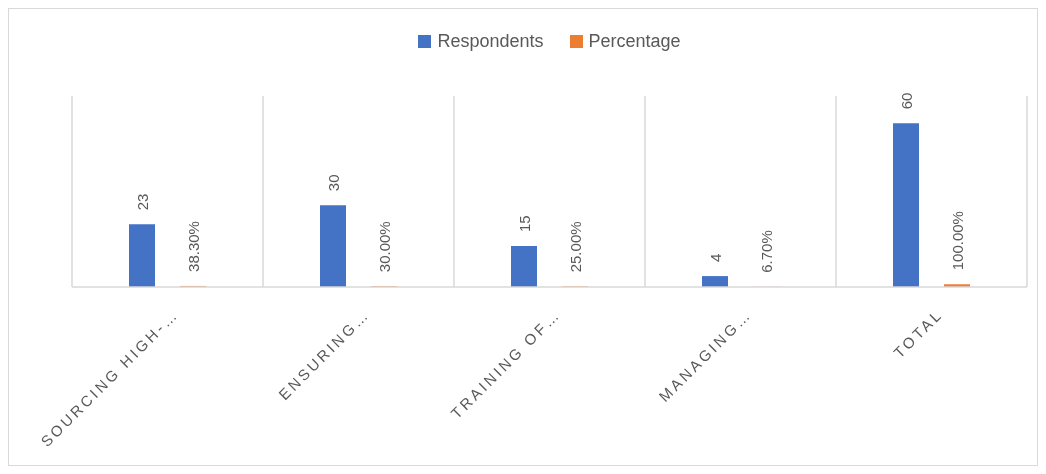 This screenshot has width=1046, height=474. I want to click on data-label: 4, so click(715, 258).